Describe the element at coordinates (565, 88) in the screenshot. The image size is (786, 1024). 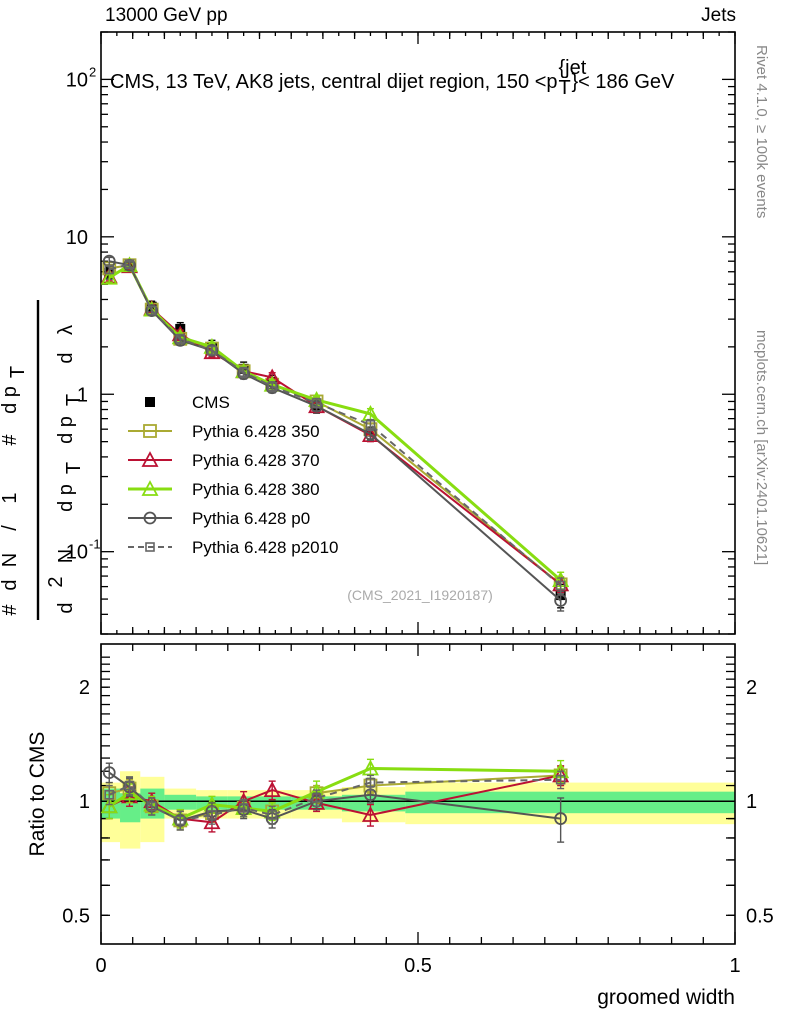
I see `plot-title-subscript: T` at that location.